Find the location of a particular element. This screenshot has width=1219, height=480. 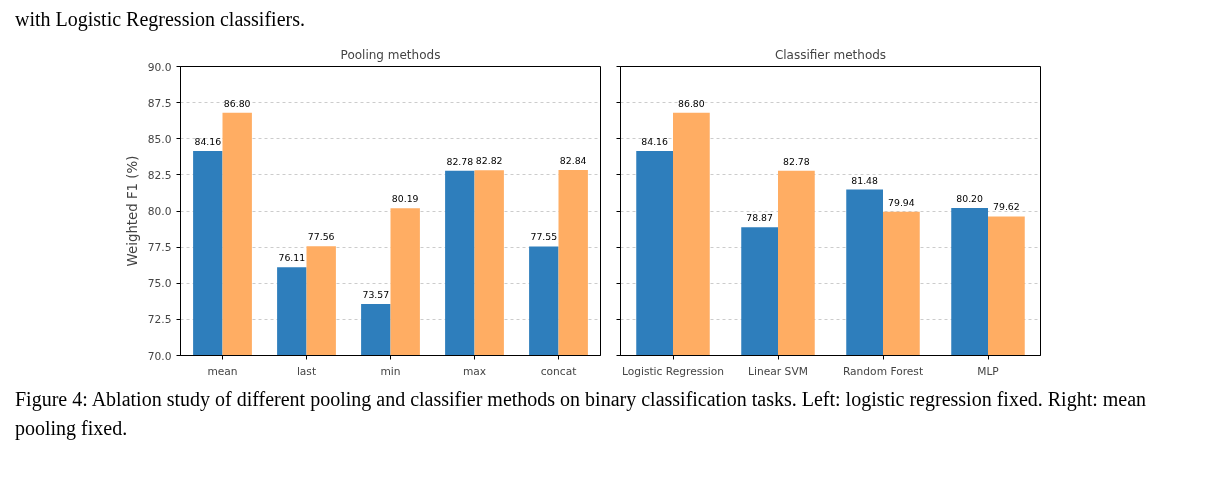

data-label: 77.55 is located at coordinates (544, 237).